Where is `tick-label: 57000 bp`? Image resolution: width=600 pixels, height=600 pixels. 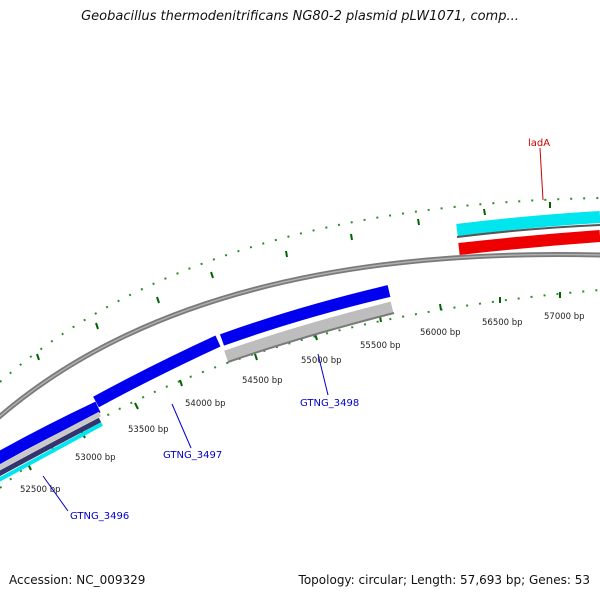 tick-label: 57000 bp is located at coordinates (564, 317).